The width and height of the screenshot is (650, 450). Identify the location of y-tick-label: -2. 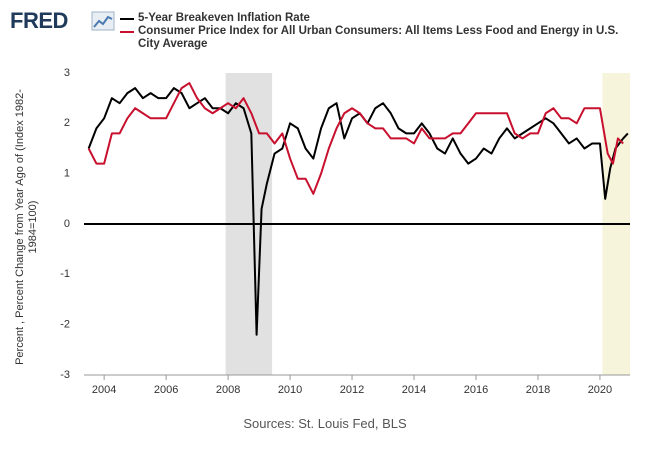
(65, 325).